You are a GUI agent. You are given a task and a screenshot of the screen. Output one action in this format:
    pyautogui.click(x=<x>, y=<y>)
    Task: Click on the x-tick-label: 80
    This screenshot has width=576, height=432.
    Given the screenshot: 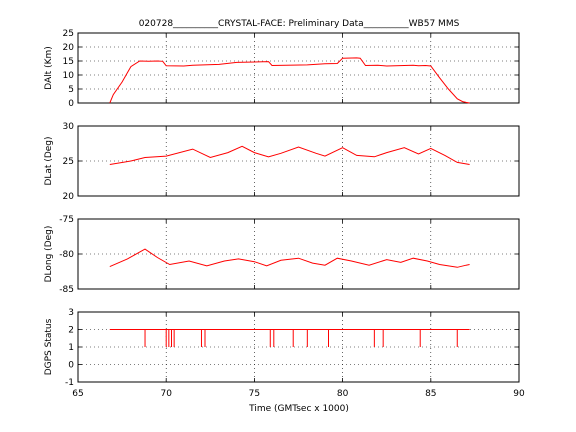 What is the action you would take?
    pyautogui.click(x=343, y=394)
    